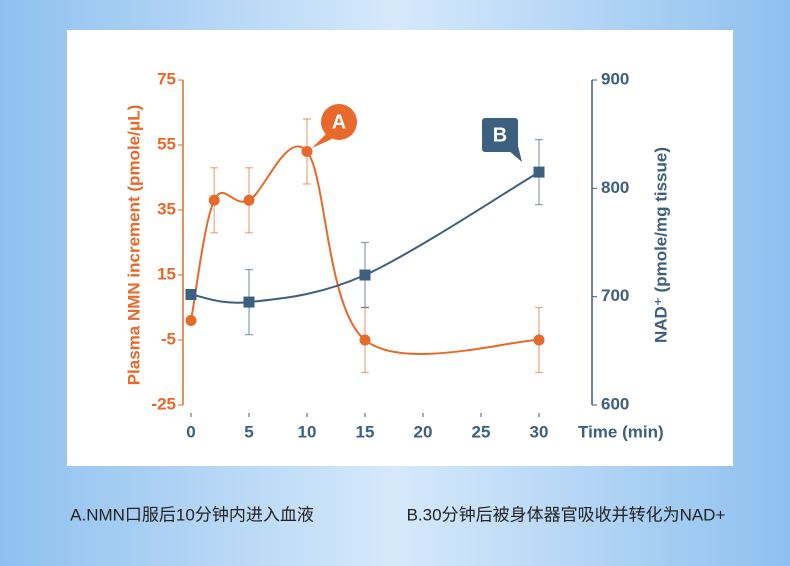  Describe the element at coordinates (621, 431) in the screenshot. I see `x-axis-label: Time (min)` at that location.